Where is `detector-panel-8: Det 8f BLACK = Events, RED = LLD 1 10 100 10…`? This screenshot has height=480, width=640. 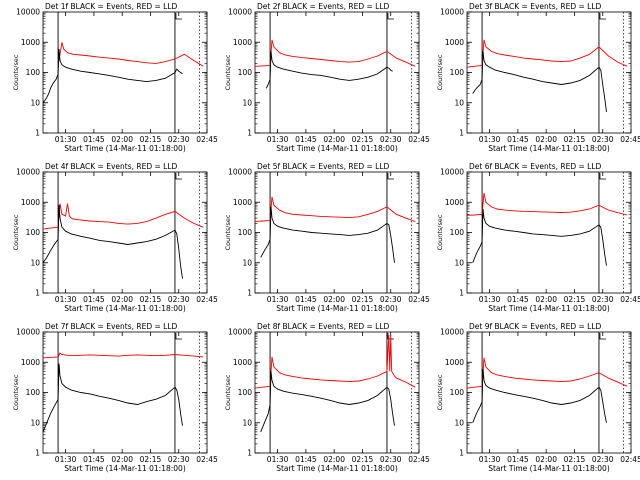 detector-panel-8: Det 8f BLACK = Events, RED = LLD 1 10 100 10… is located at coordinates (327, 397).